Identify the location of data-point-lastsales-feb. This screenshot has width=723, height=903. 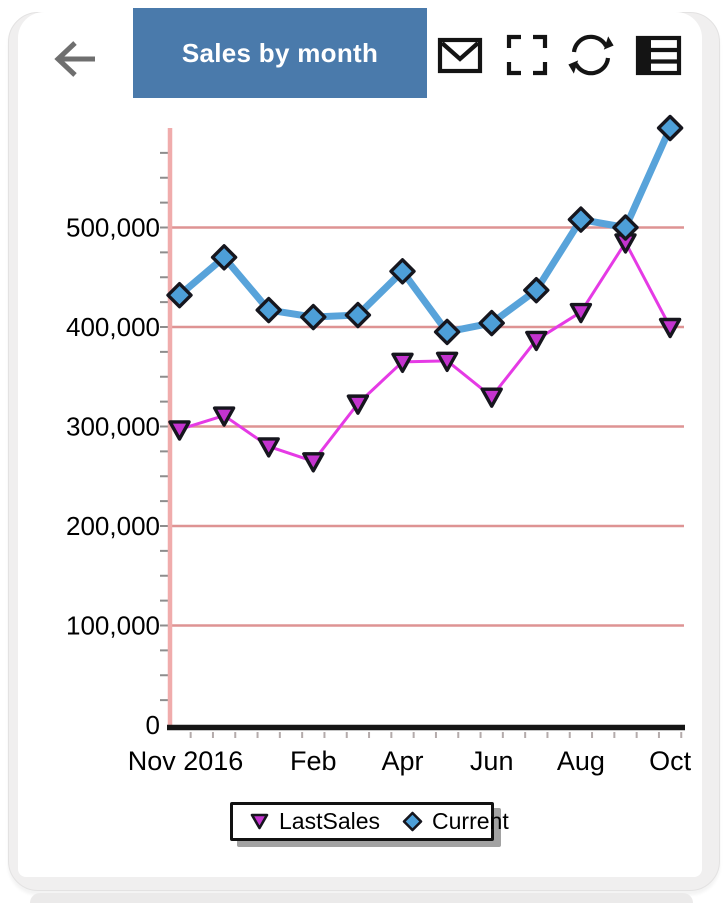
(313, 462).